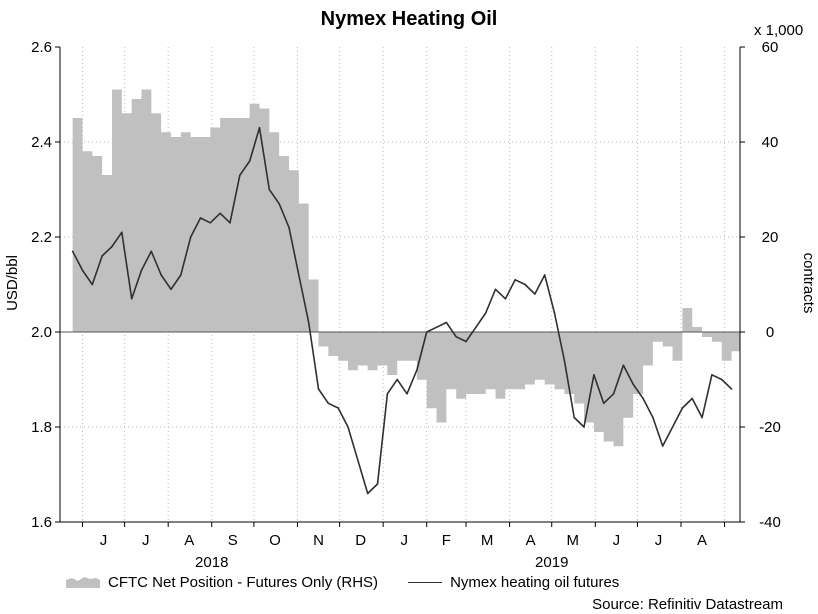  I want to click on y-tick-label-right: 60, so click(770, 47).